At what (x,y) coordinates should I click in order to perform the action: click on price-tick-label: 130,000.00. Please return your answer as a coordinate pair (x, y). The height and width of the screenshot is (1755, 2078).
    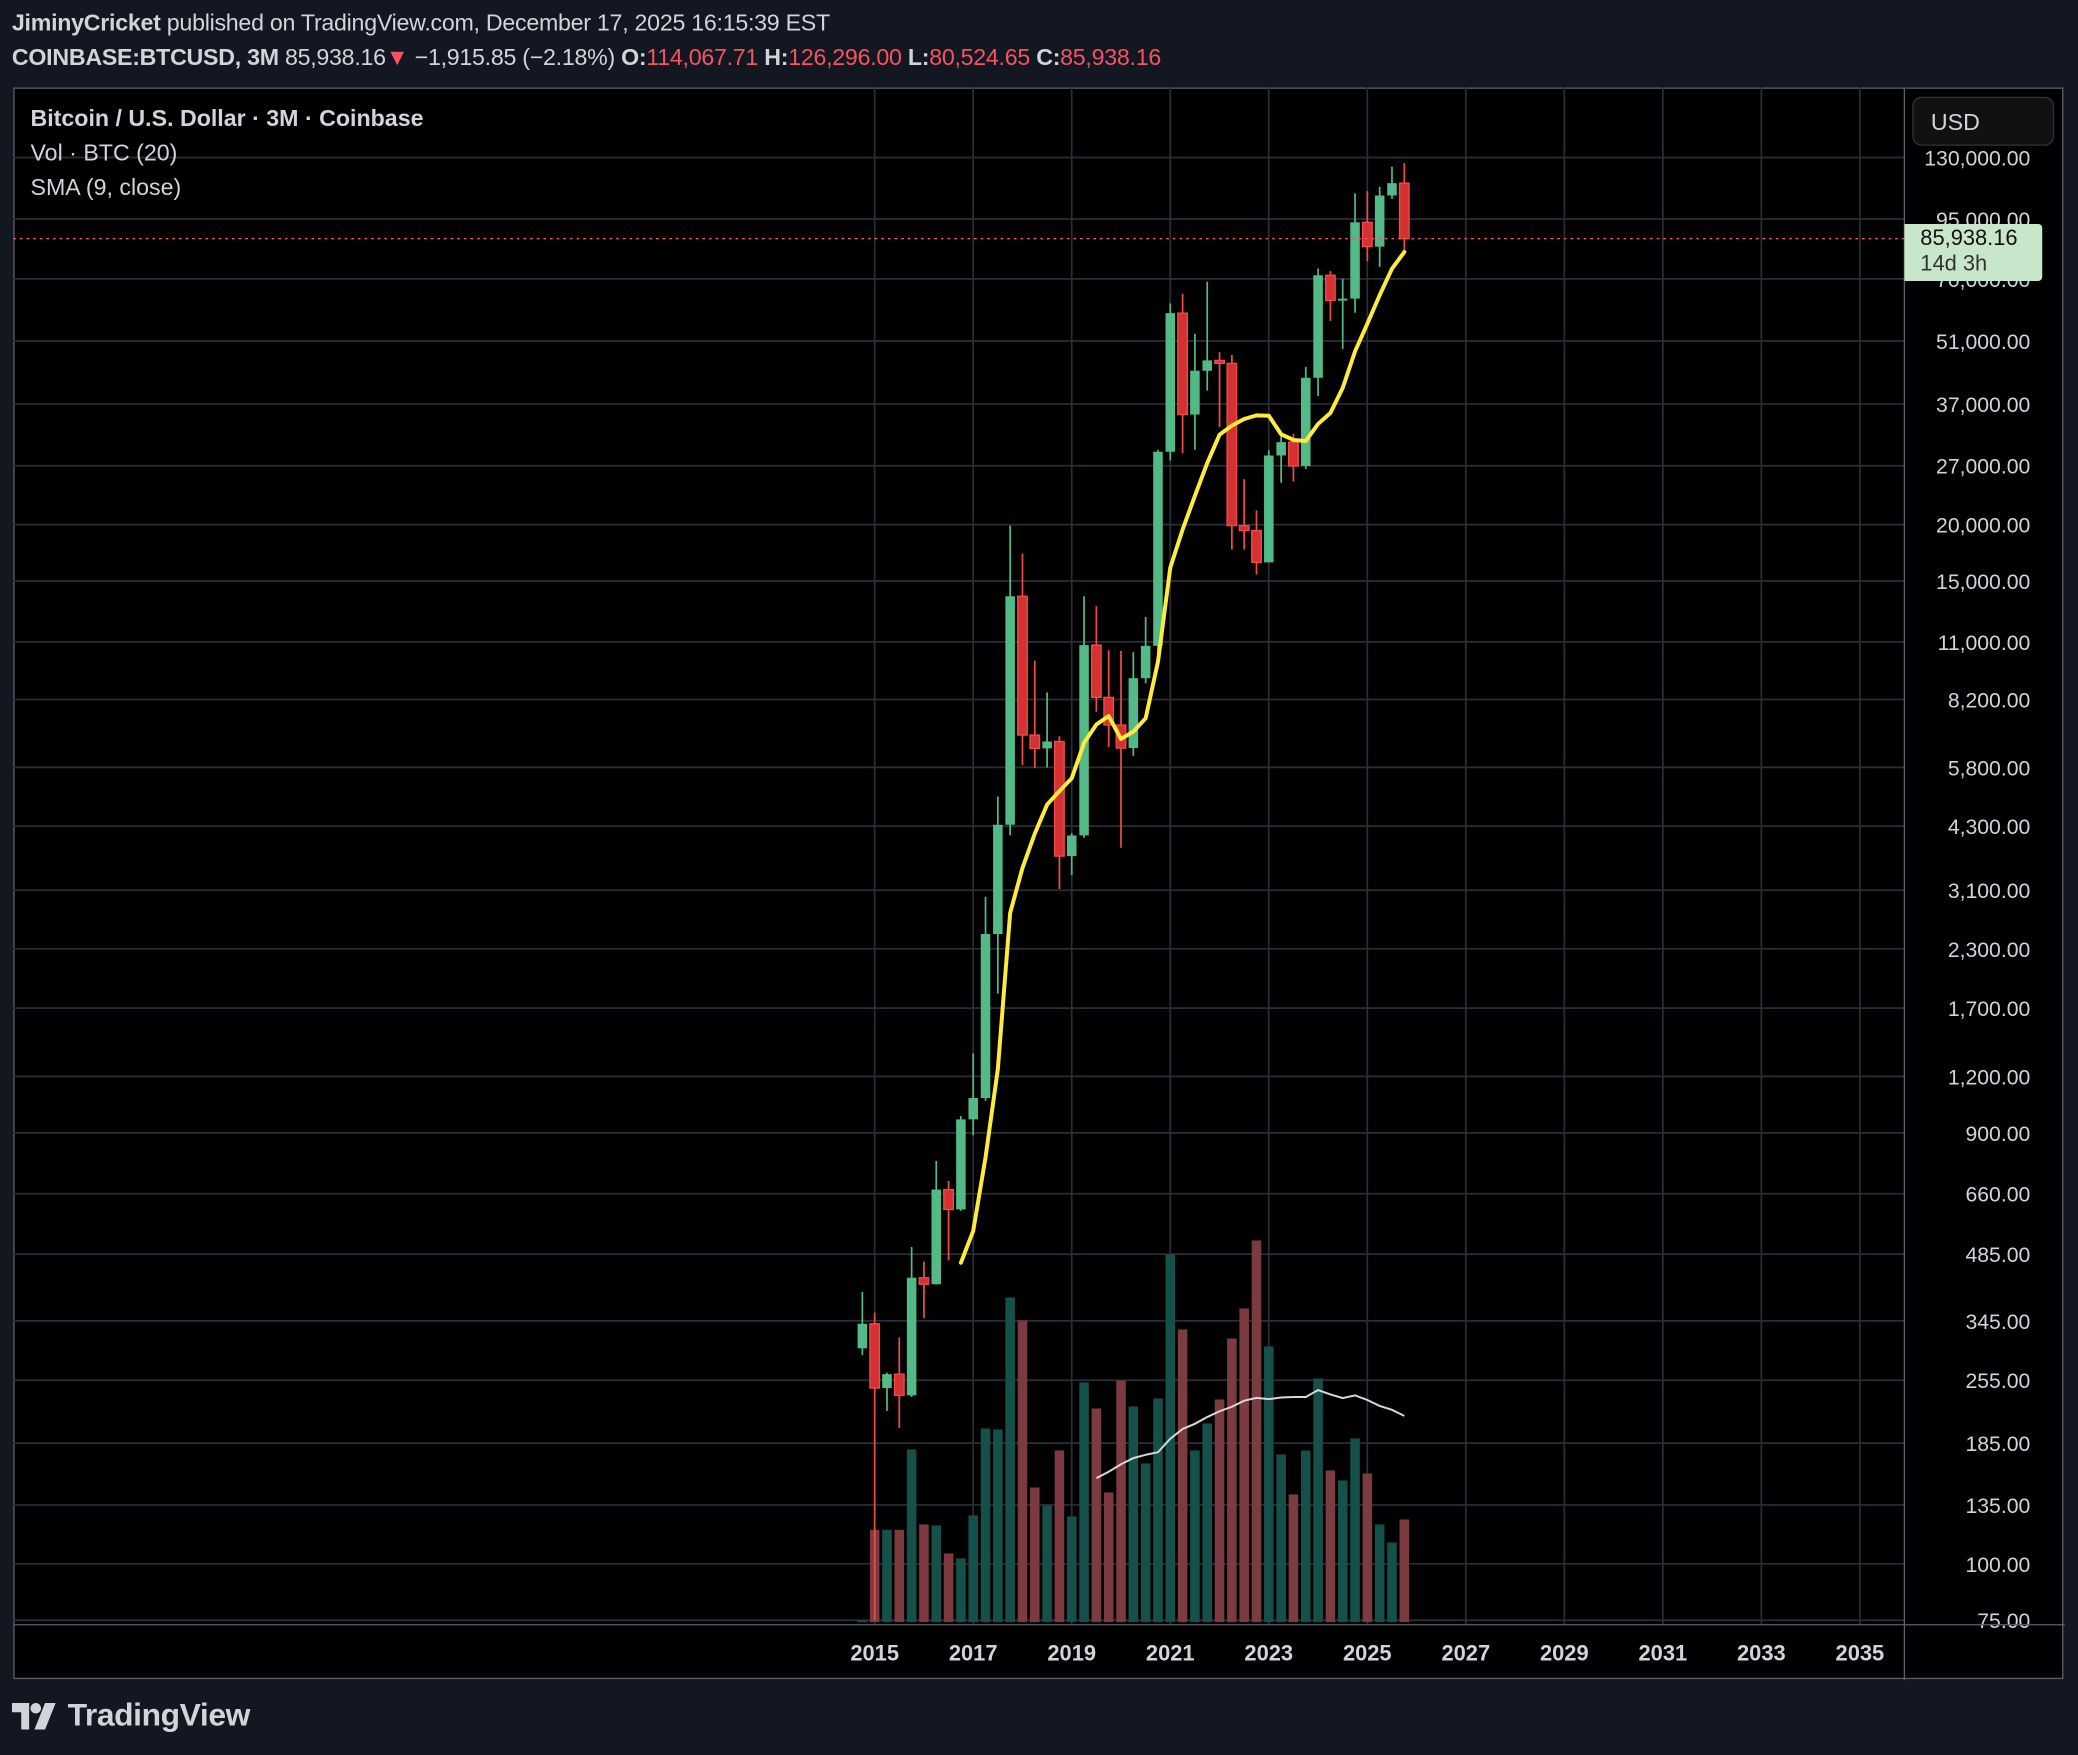
    Looking at the image, I should click on (1977, 158).